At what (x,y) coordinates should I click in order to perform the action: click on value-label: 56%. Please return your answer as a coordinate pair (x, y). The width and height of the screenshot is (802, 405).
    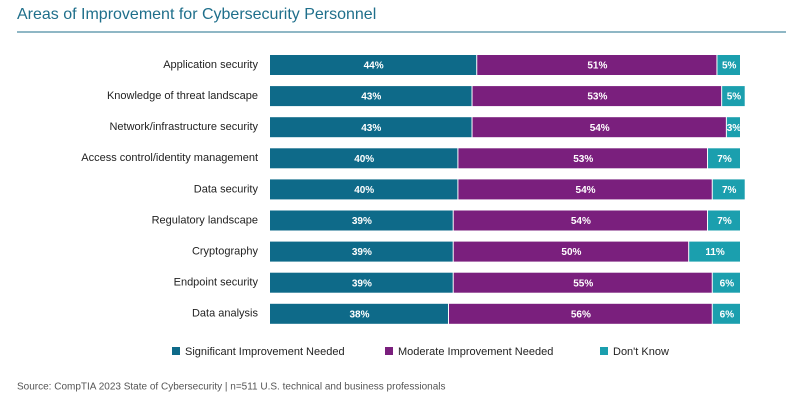
    Looking at the image, I should click on (581, 314).